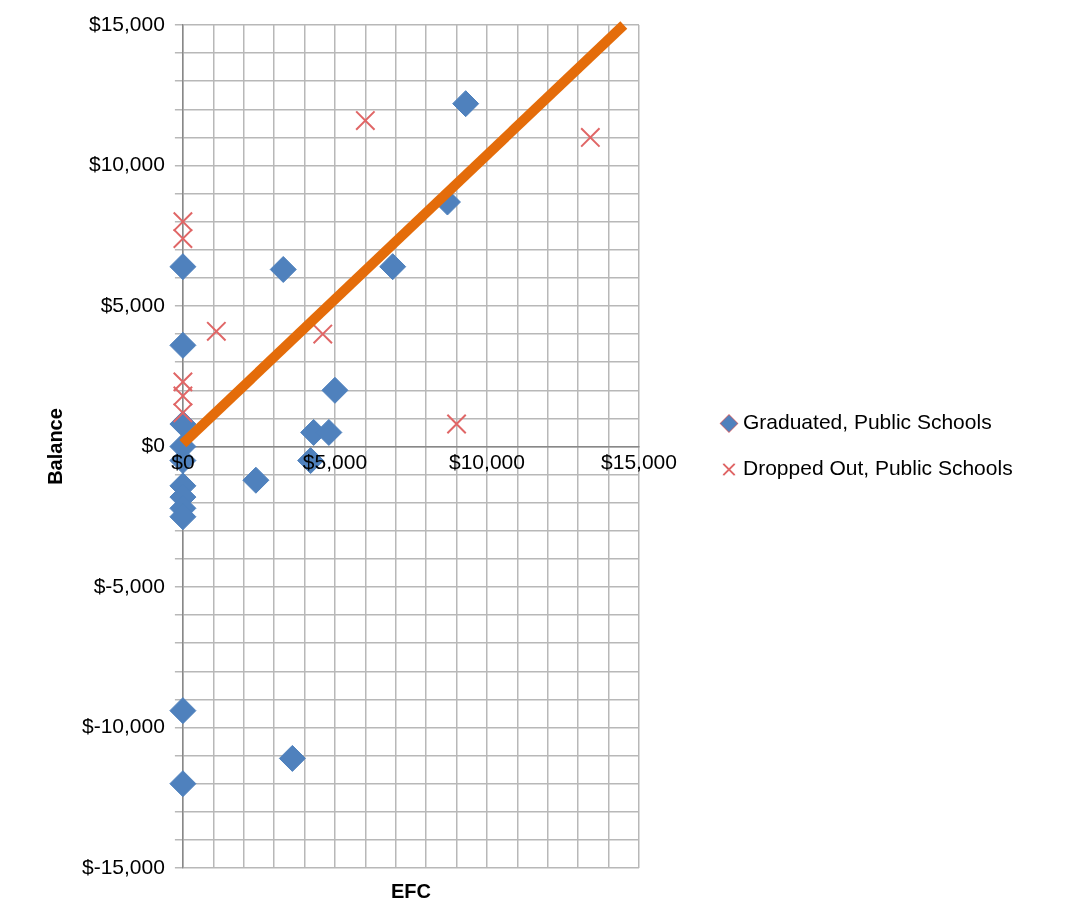 This screenshot has width=1069, height=898. I want to click on x-axis-title: EFC, so click(410, 888).